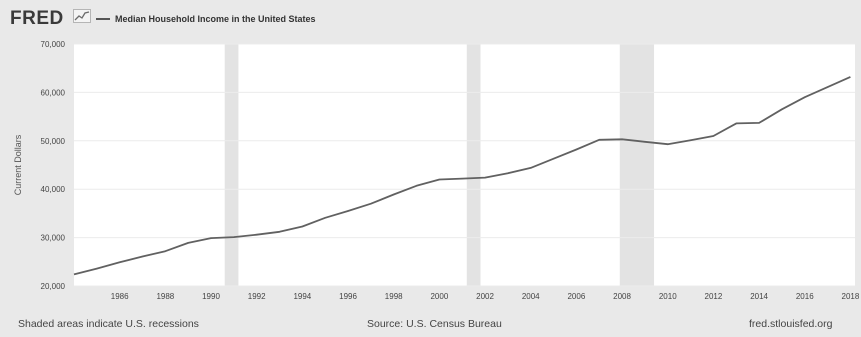  What do you see at coordinates (108, 324) in the screenshot?
I see `recession-note: Shaded areas indicate U.S. recessions` at bounding box center [108, 324].